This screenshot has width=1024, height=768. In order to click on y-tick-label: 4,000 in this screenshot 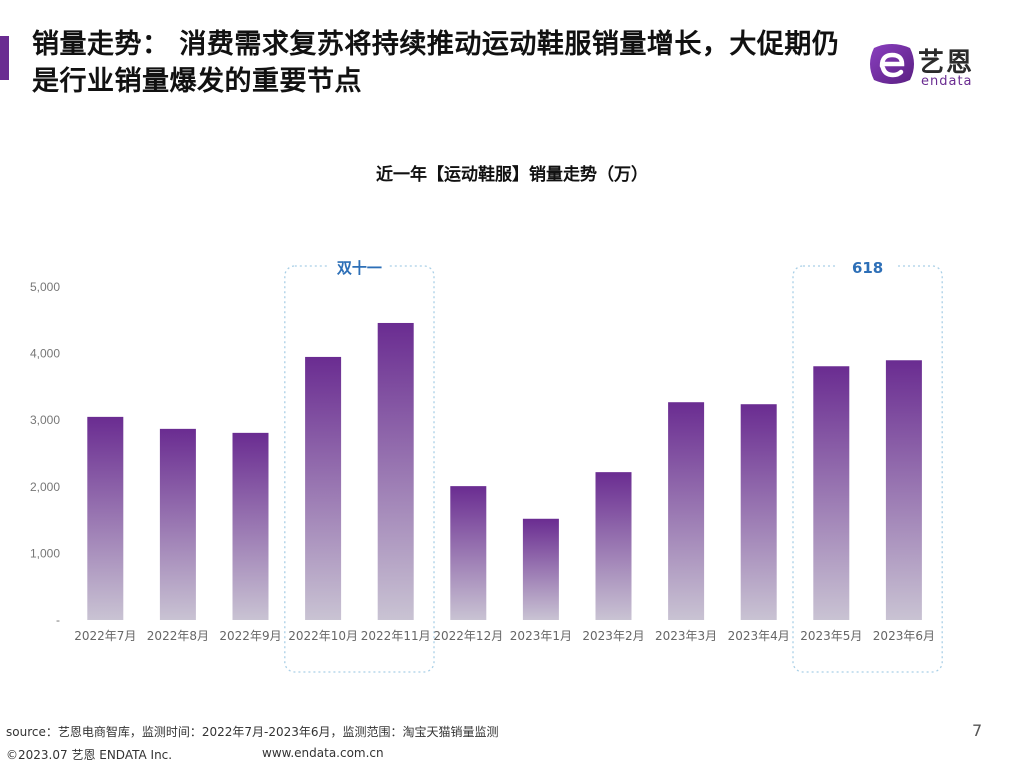, I will do `click(45, 354)`.